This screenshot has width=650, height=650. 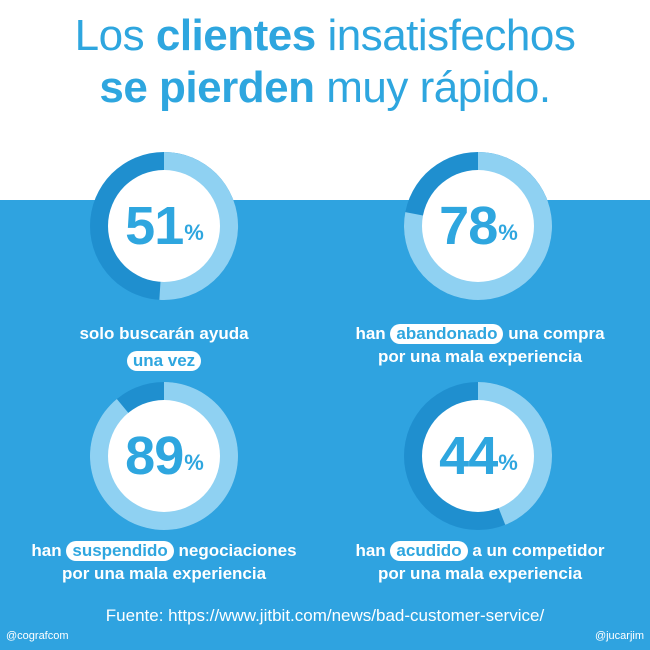 What do you see at coordinates (438, 87) in the screenshot?
I see `title-line2-part2: muy rápido.` at bounding box center [438, 87].